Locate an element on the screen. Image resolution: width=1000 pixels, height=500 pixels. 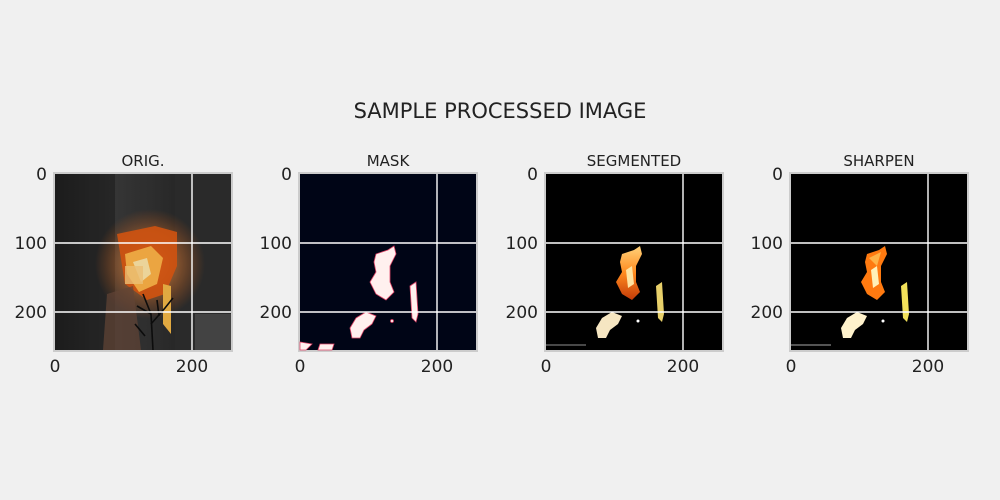
mask-image is located at coordinates (387, 262).